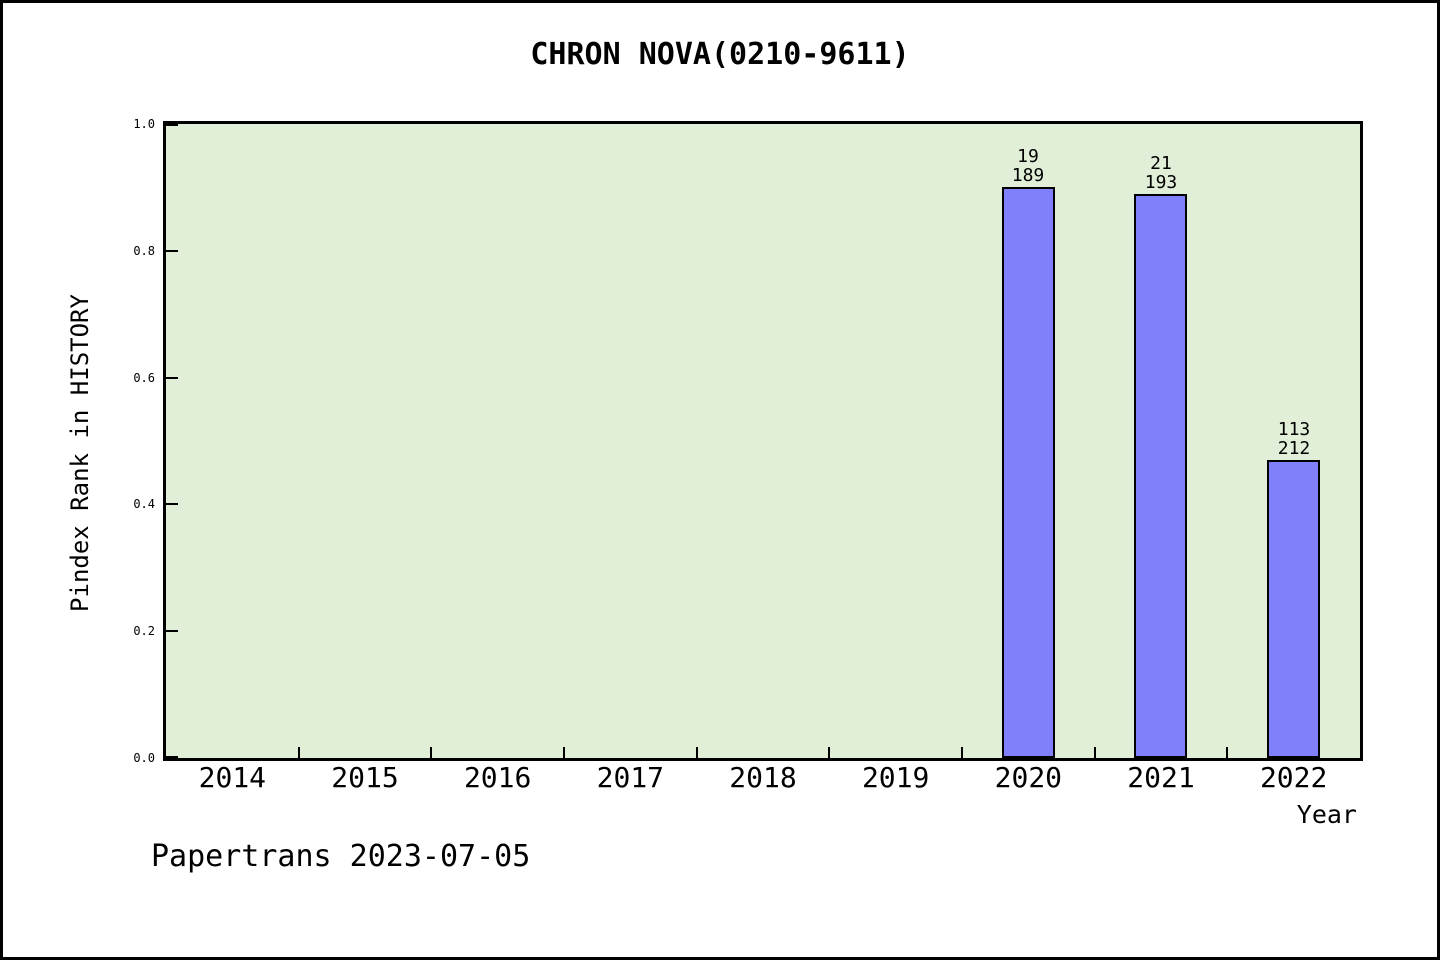 This screenshot has height=960, width=1440. Describe the element at coordinates (144, 758) in the screenshot. I see `y-tick-label: 0.0` at that location.